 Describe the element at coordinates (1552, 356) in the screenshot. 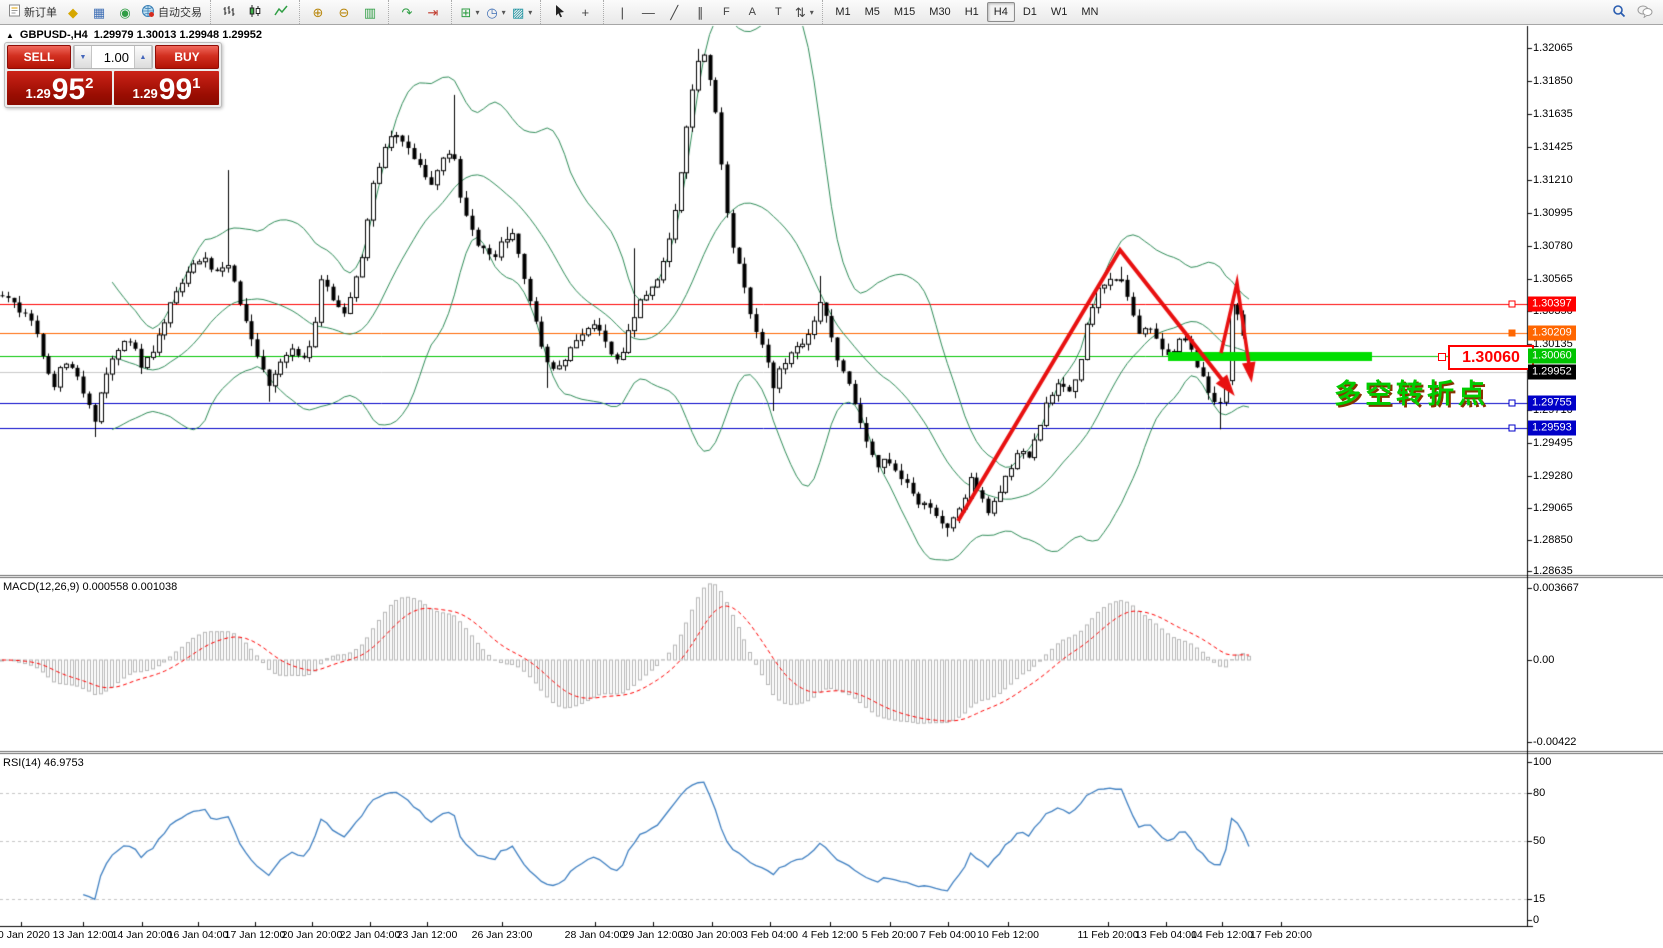

I see `price-tag: 1.30060` at that location.